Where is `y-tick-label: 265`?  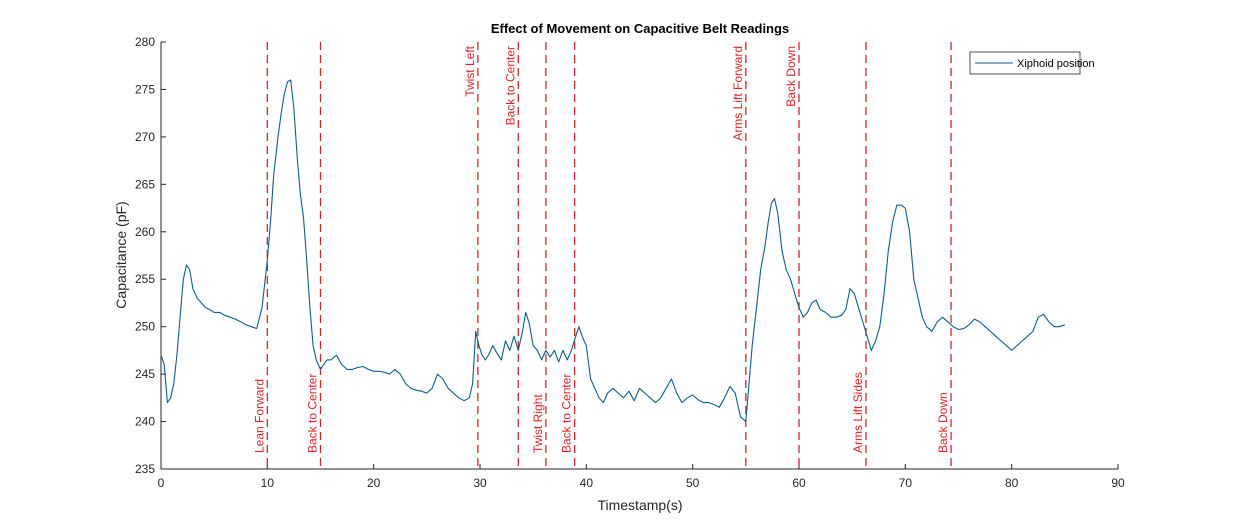 y-tick-label: 265 is located at coordinates (145, 184).